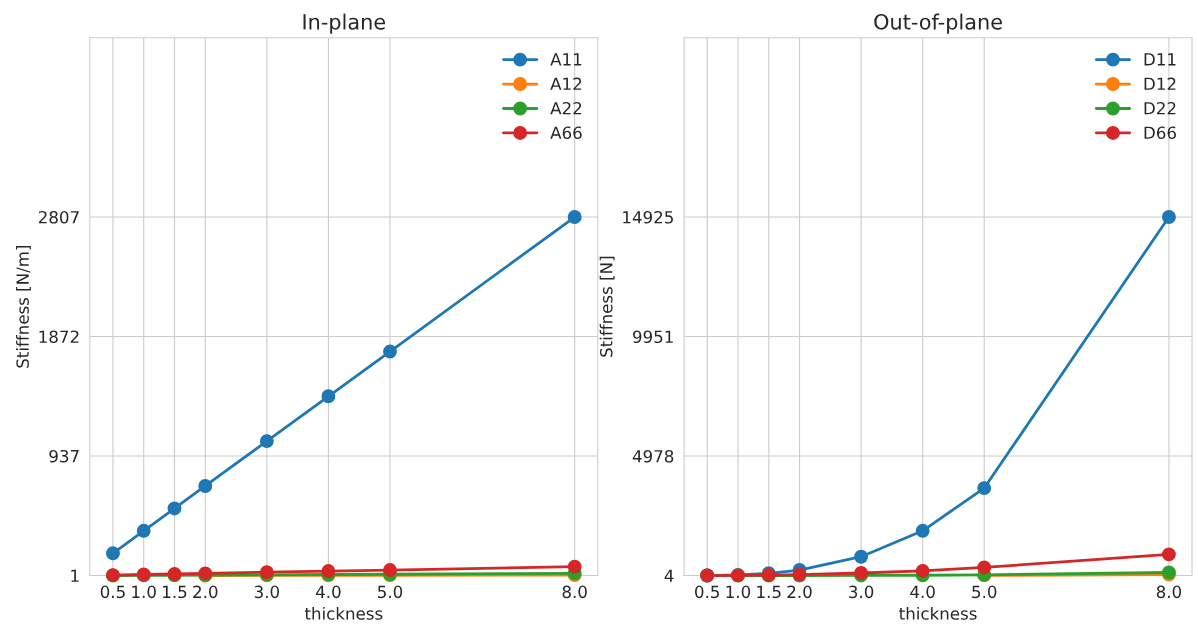 The width and height of the screenshot is (1198, 629). I want to click on y-tick-label: 937, so click(64, 456).